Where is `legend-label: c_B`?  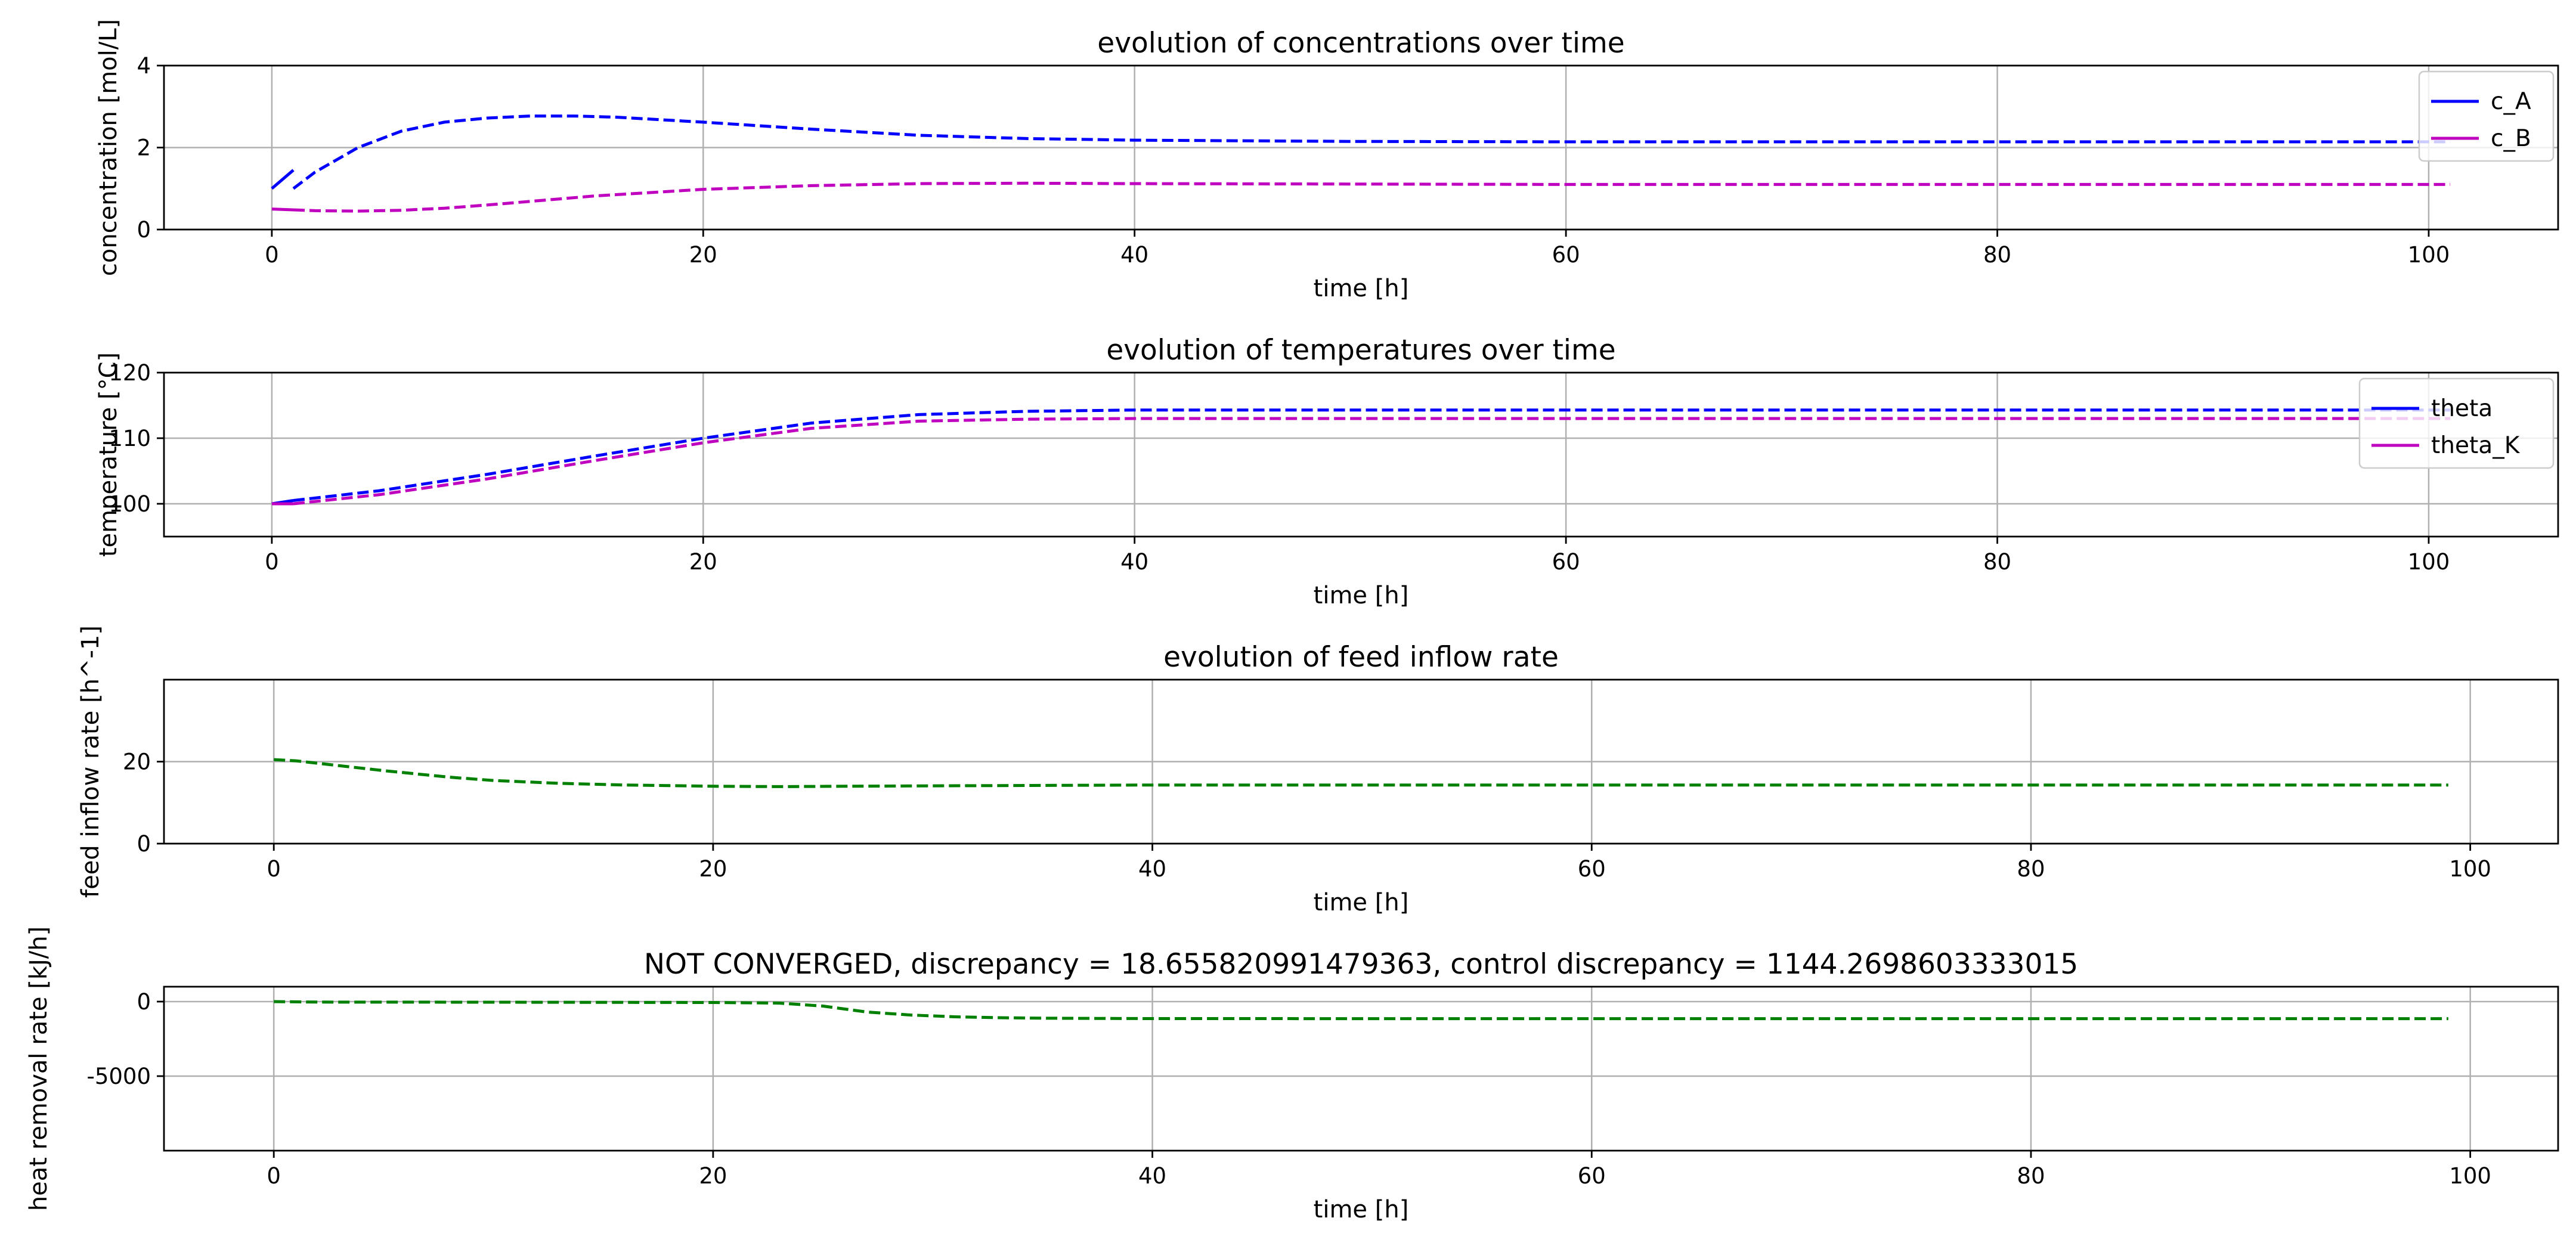 legend-label: c_B is located at coordinates (2511, 138).